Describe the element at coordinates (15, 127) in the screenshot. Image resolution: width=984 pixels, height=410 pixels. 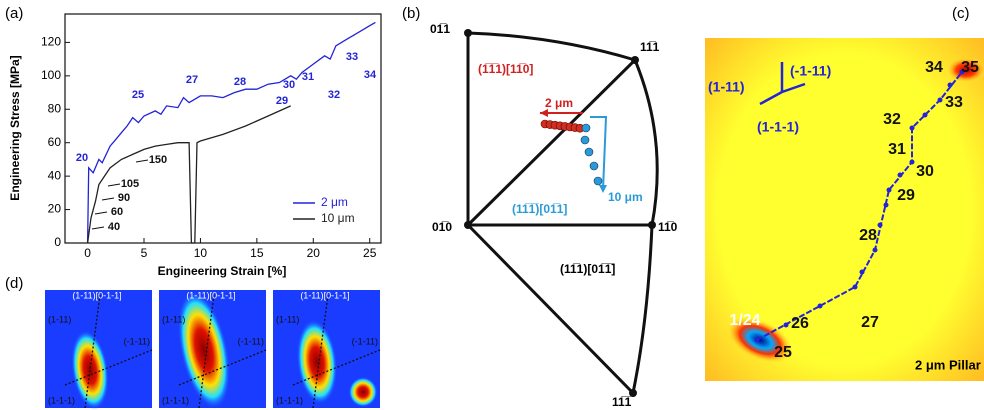
I see `y-axis-label: Engineering Stress [MPa]` at that location.